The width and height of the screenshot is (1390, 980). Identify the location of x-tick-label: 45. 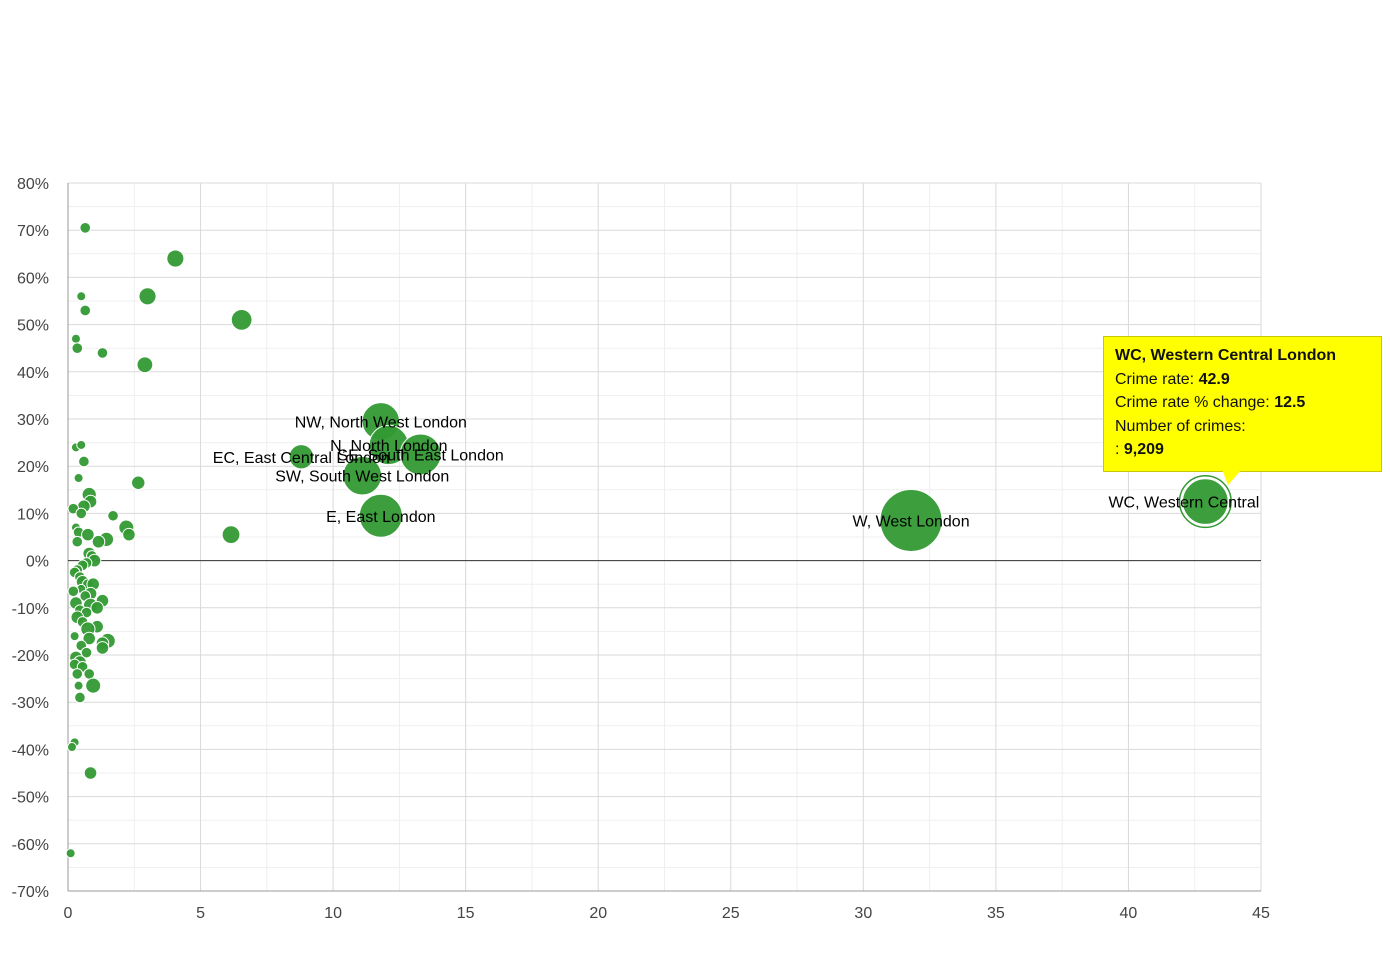
(1261, 913).